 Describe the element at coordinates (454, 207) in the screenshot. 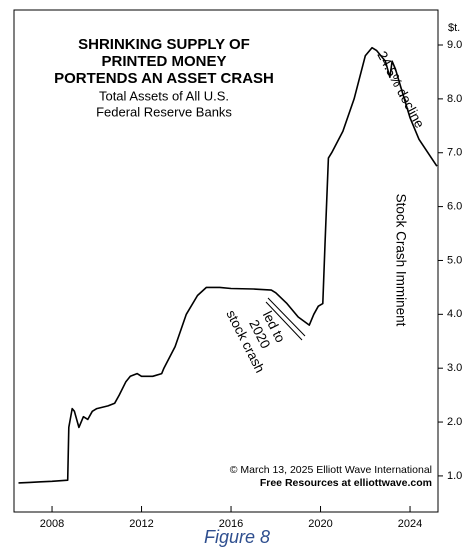

I see `y-tick-label: 6.0` at that location.